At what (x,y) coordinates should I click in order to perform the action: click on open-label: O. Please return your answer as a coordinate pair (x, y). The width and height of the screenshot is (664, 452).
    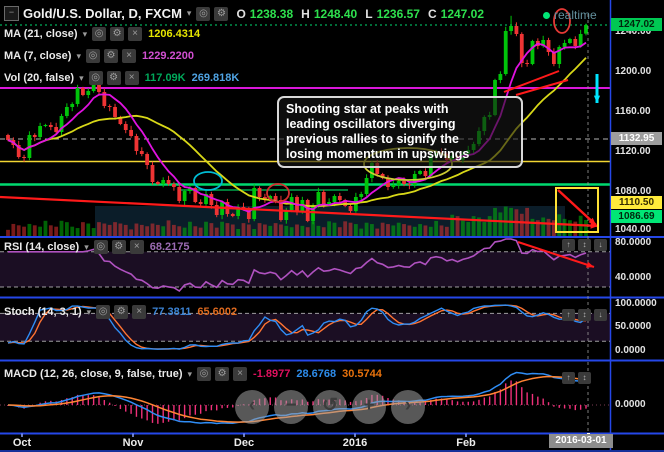
    Looking at the image, I should click on (241, 13).